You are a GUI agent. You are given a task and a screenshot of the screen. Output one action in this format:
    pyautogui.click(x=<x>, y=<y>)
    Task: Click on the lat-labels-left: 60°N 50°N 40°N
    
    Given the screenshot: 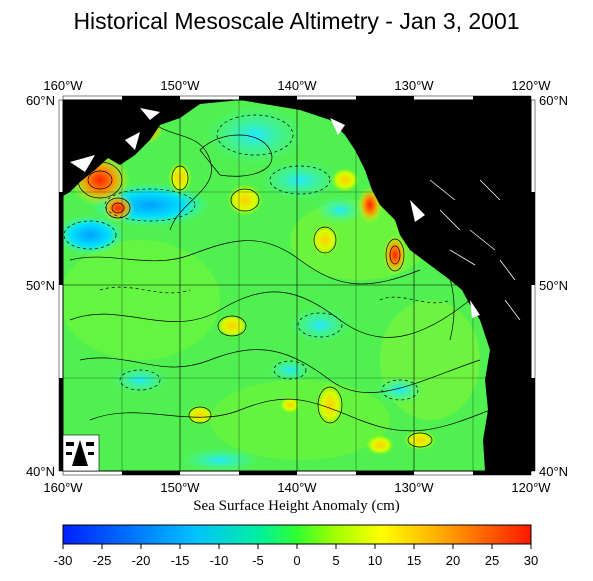 What is the action you would take?
    pyautogui.click(x=40, y=286)
    